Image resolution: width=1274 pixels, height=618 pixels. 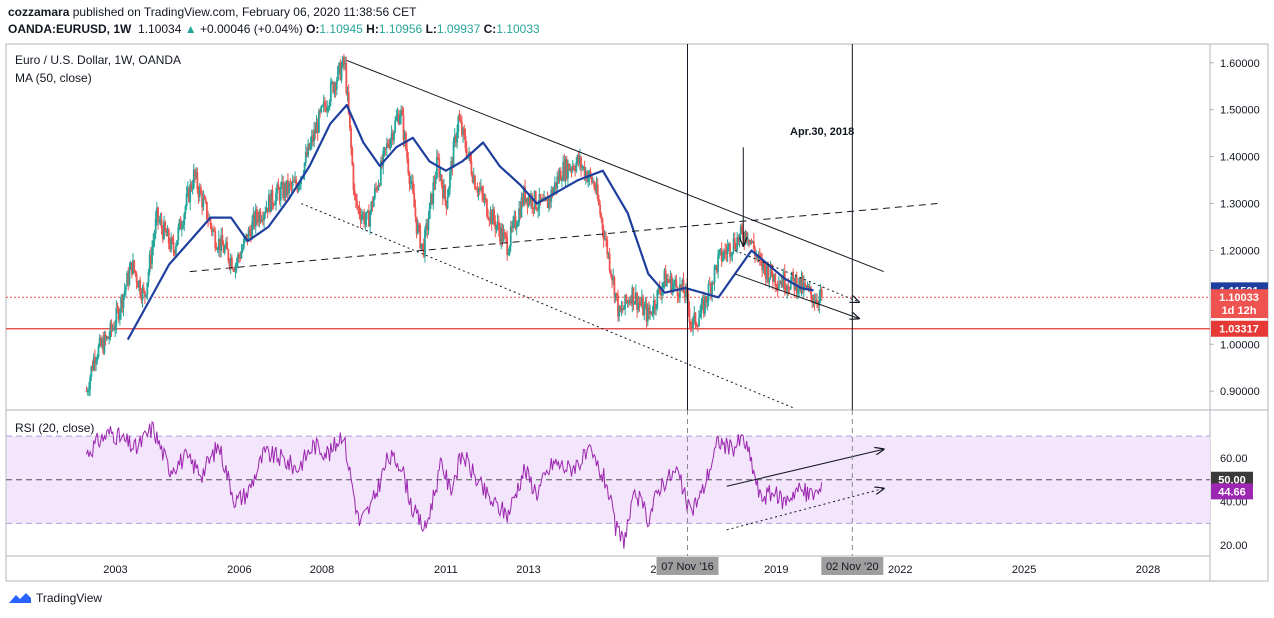 What do you see at coordinates (458, 29) in the screenshot?
I see `low-value: 1.09937` at bounding box center [458, 29].